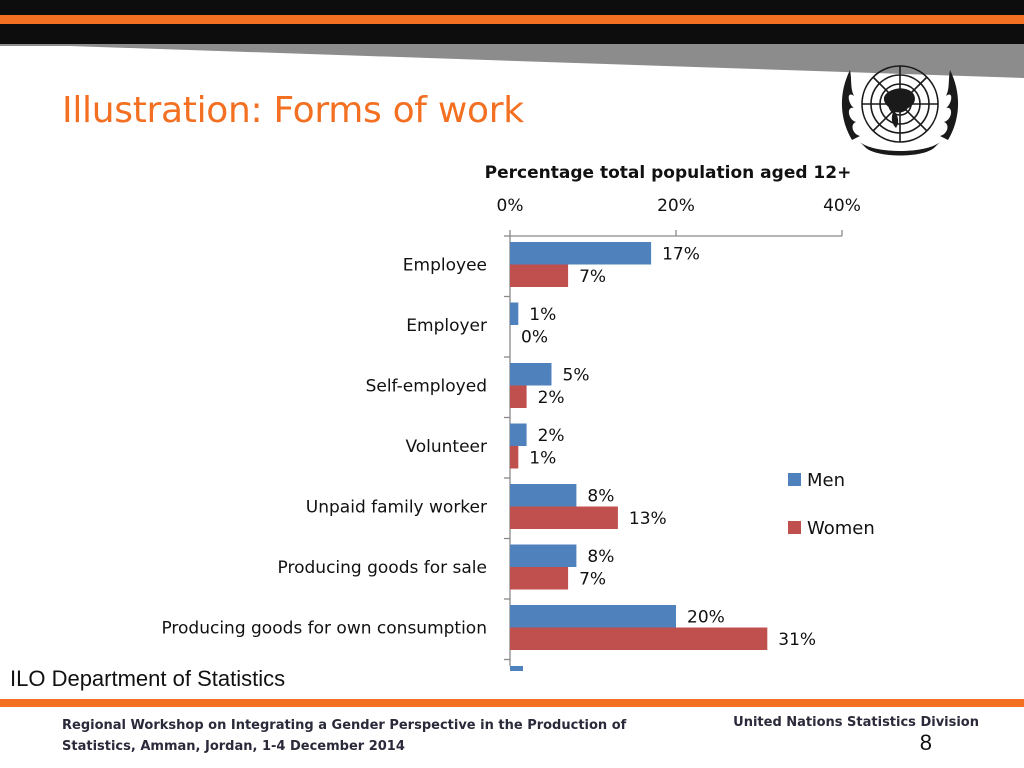 The height and width of the screenshot is (768, 1024). What do you see at coordinates (842, 206) in the screenshot?
I see `x-tick-label: 40%` at bounding box center [842, 206].